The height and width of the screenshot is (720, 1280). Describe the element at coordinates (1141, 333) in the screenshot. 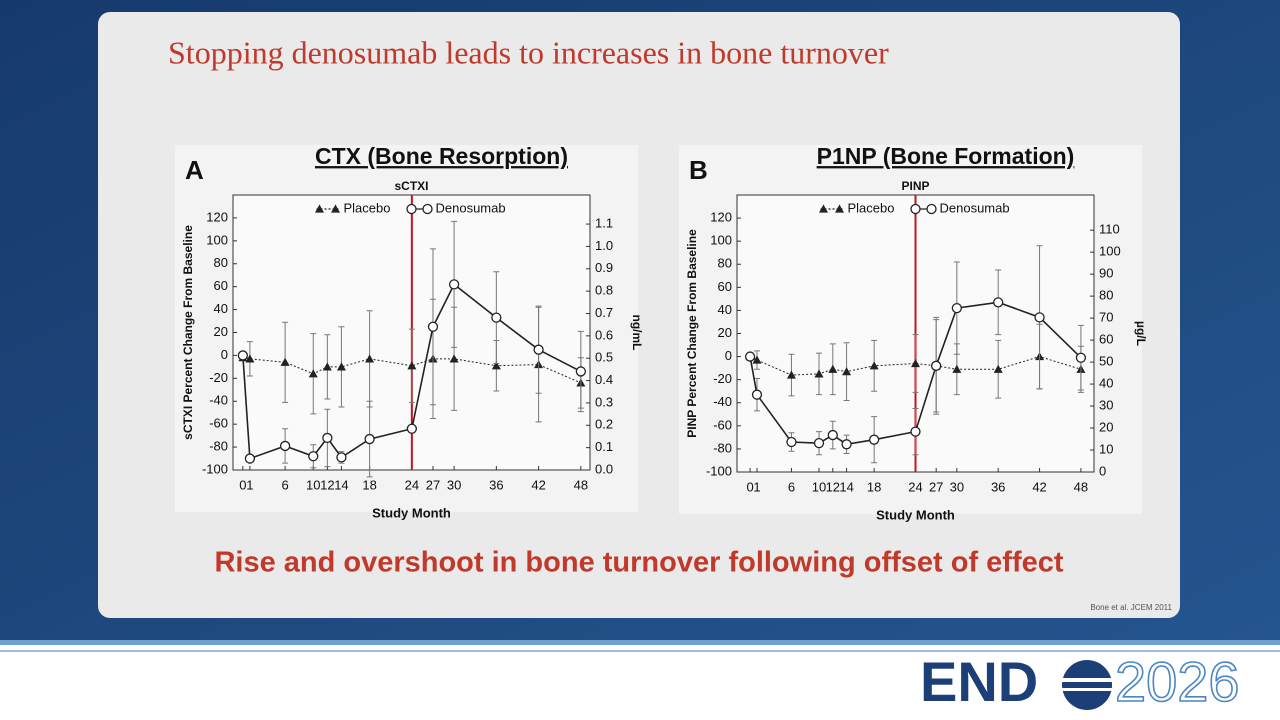

I see `y2-axis-label: µg/L` at that location.